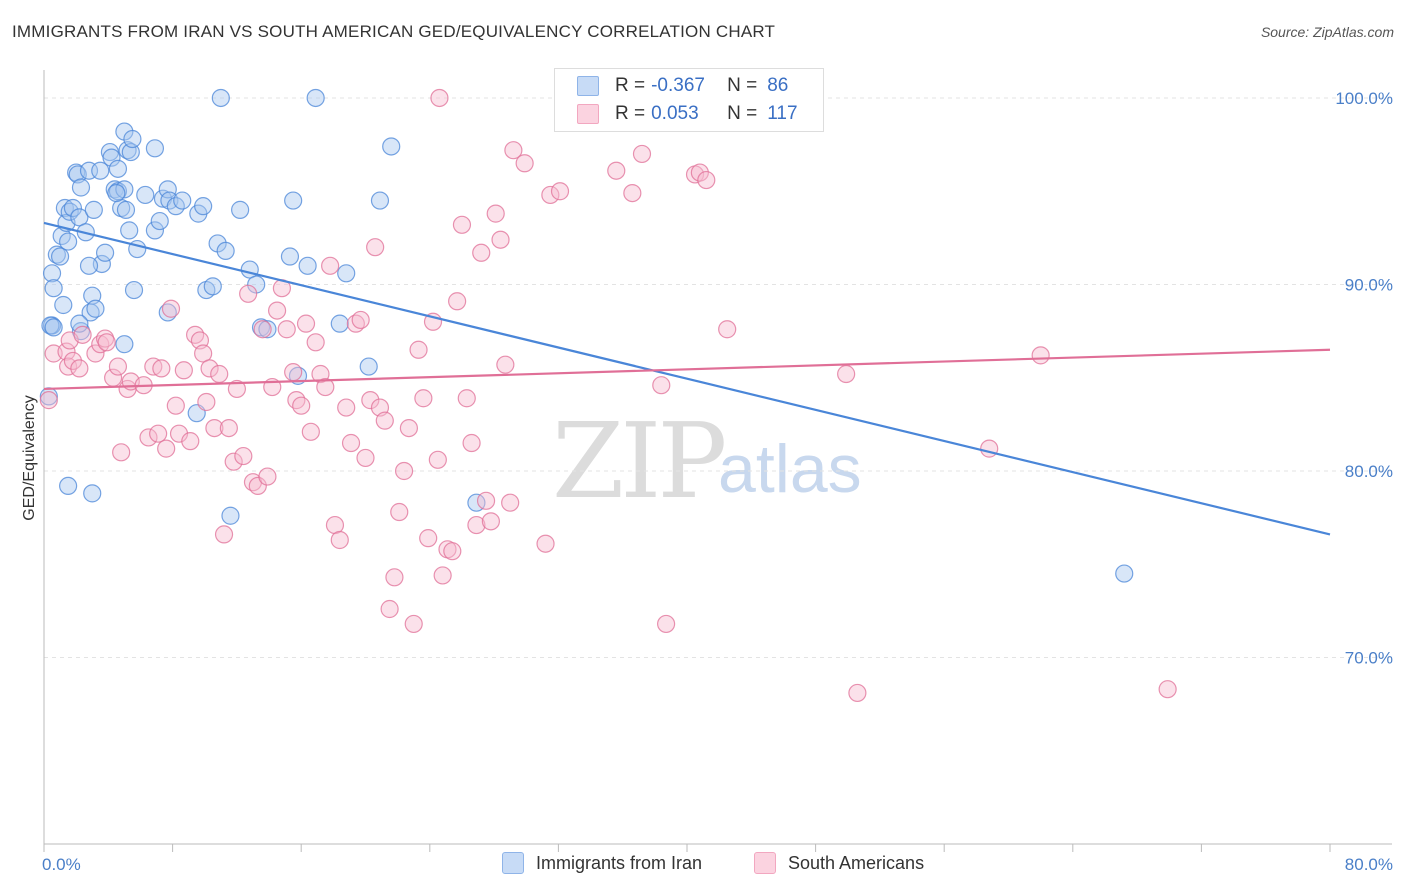 The height and width of the screenshot is (892, 1406). What do you see at coordinates (675, 113) in the screenshot?
I see `legend-r-value: 0.053` at bounding box center [675, 113].